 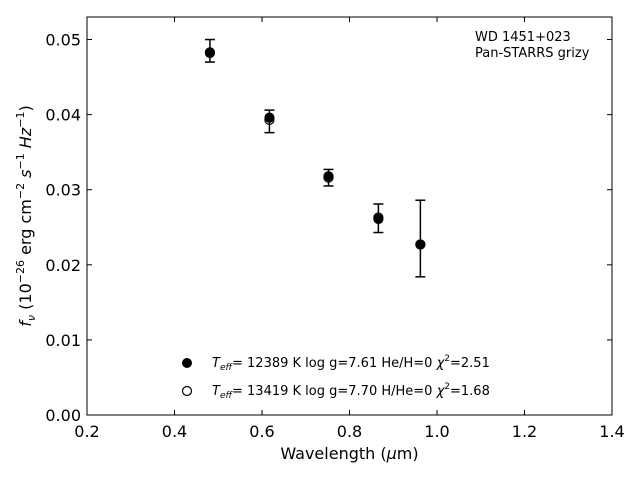 I want to click on x-tick-label: 0.8, so click(x=349, y=431).